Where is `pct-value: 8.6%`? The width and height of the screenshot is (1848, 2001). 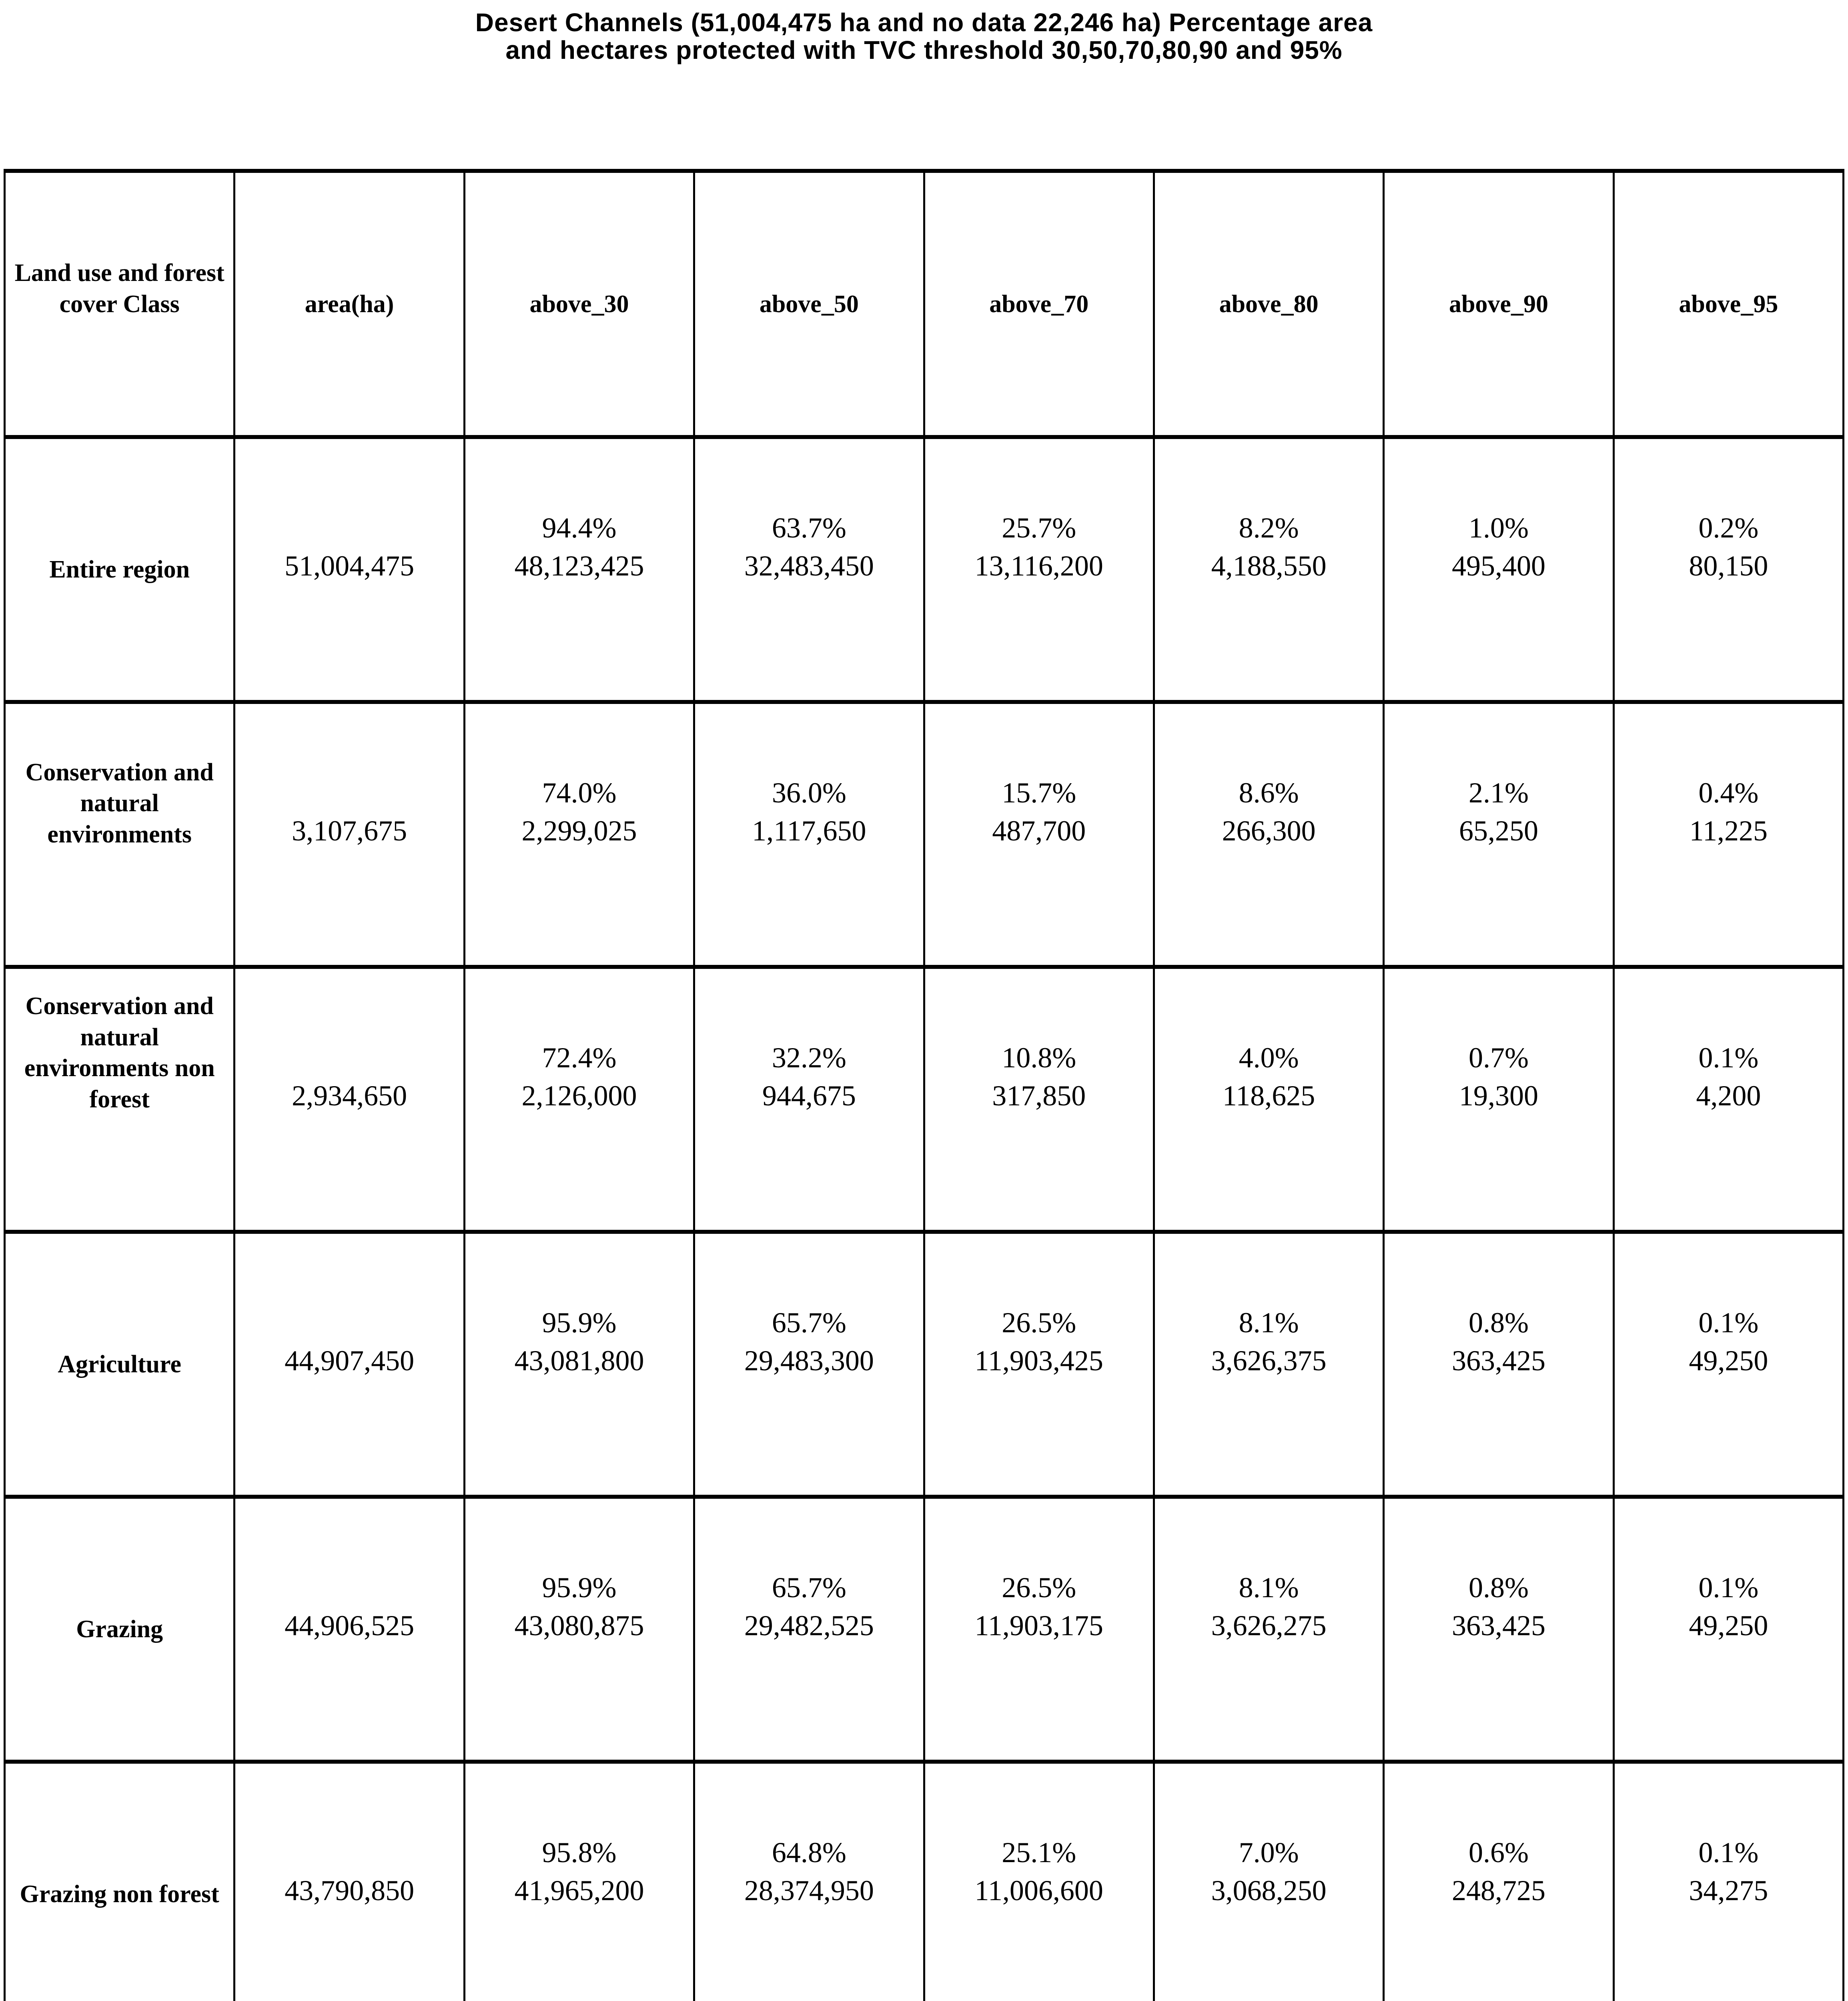 pct-value: 8.6% is located at coordinates (1269, 793).